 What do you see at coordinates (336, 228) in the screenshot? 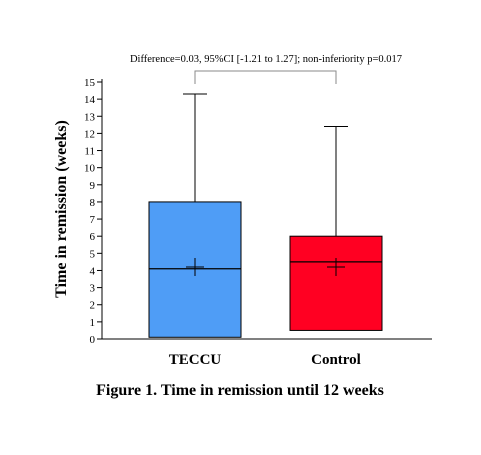
I see `box-control` at bounding box center [336, 228].